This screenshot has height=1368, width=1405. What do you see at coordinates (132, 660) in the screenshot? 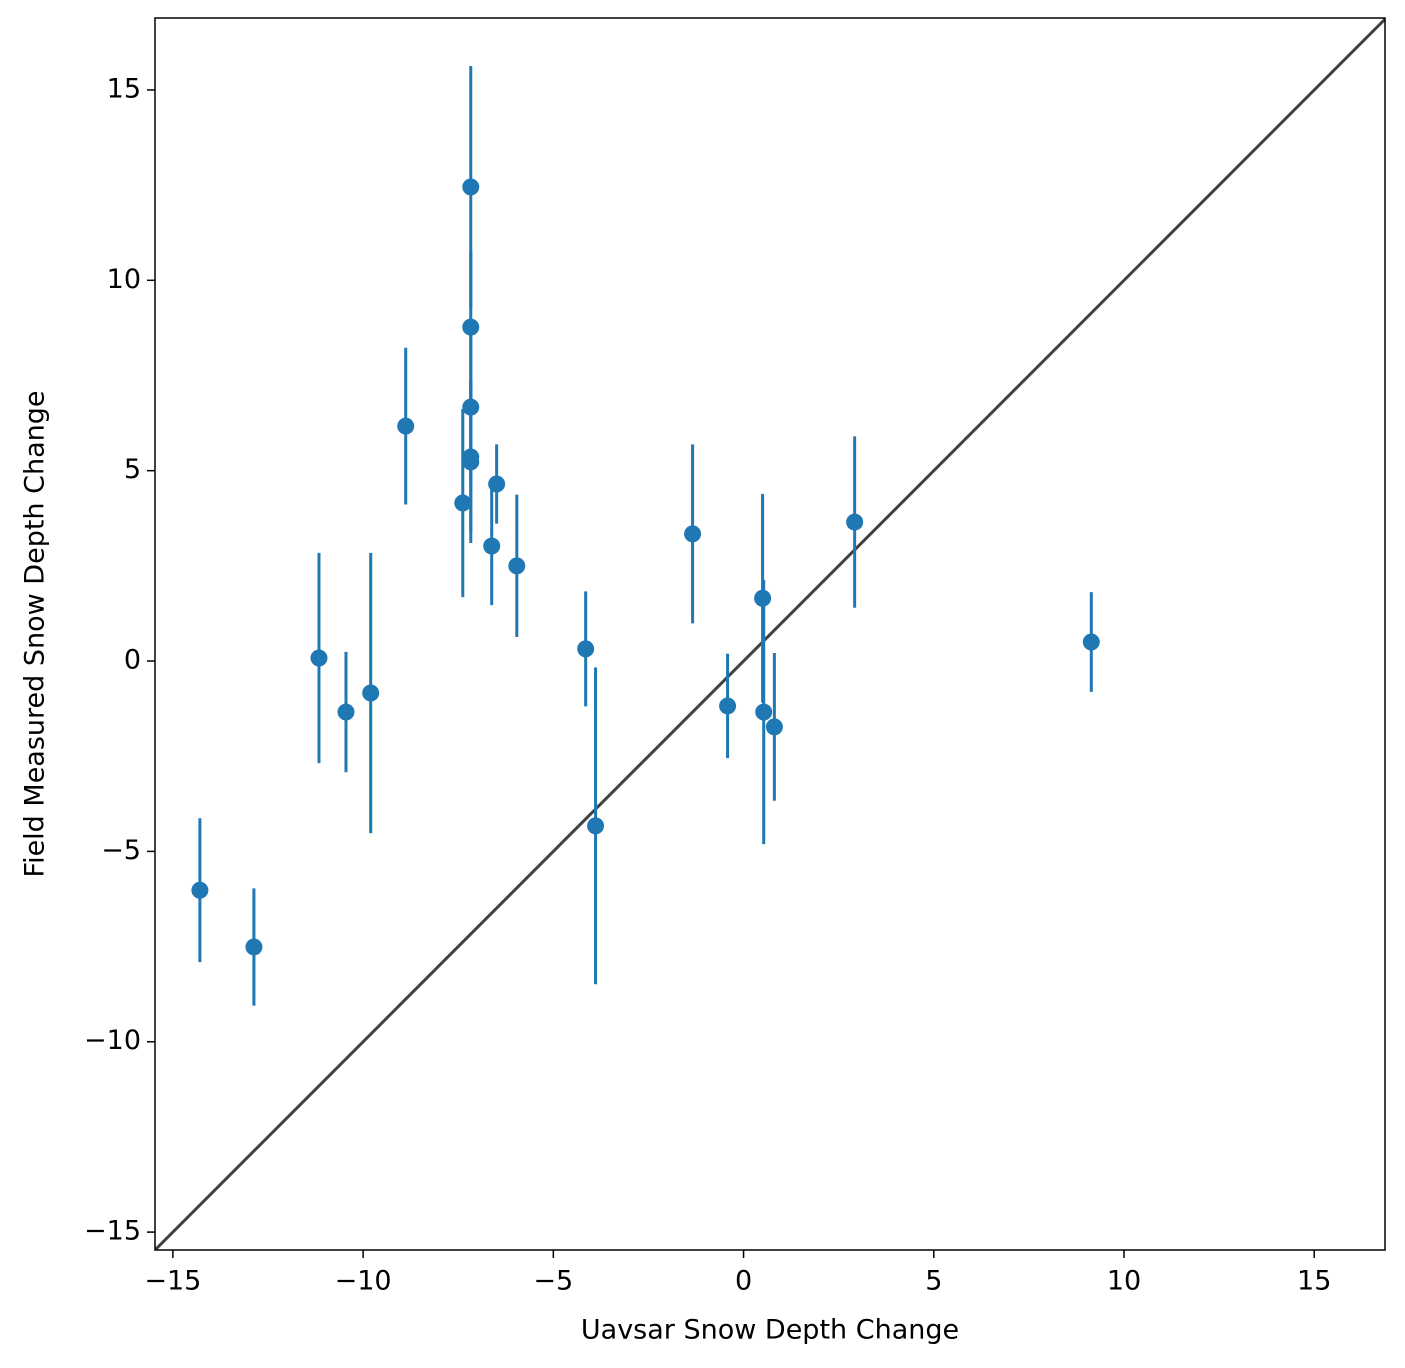
I see `y-tick-label: 0` at bounding box center [132, 660].